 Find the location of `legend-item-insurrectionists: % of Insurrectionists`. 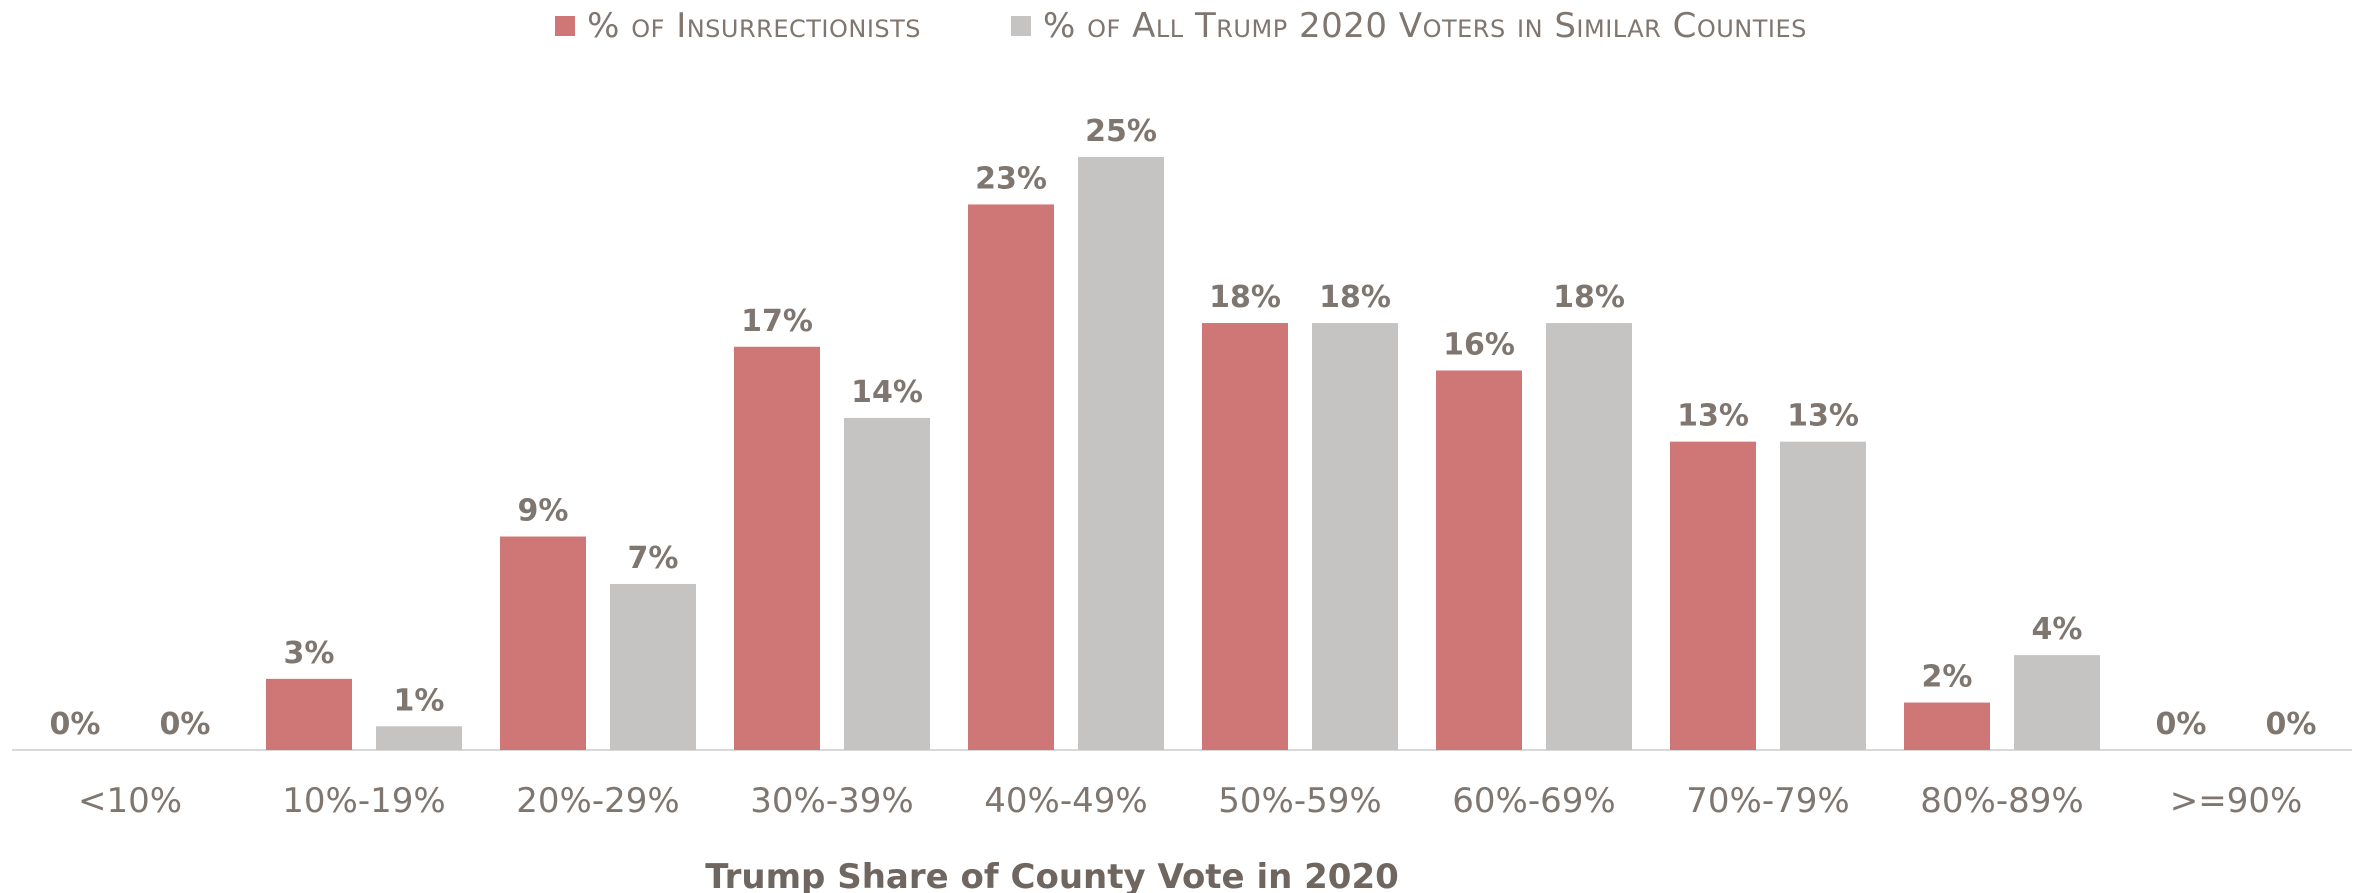

legend-item-insurrectionists: % of Insurrectionists is located at coordinates (738, 26).